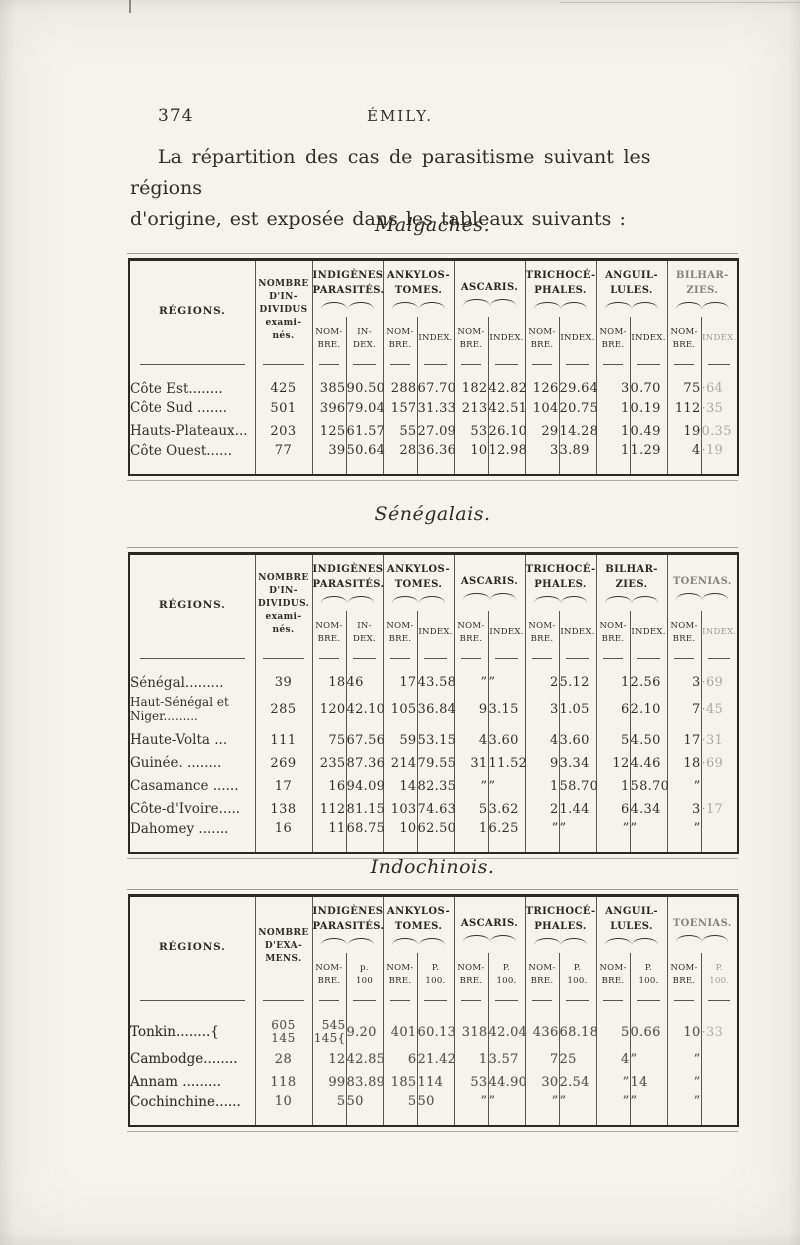  Describe the element at coordinates (328, 836) in the screenshot. I see `value-cell: 11` at that location.